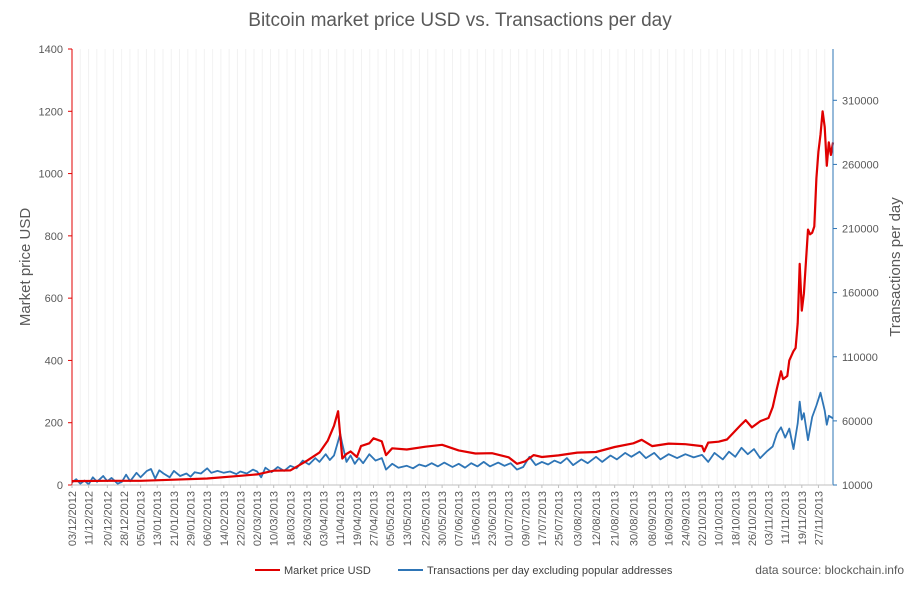 Image resolution: width=921 pixels, height=590 pixels. I want to click on x-tick-label: 21/01/2013, so click(175, 518).